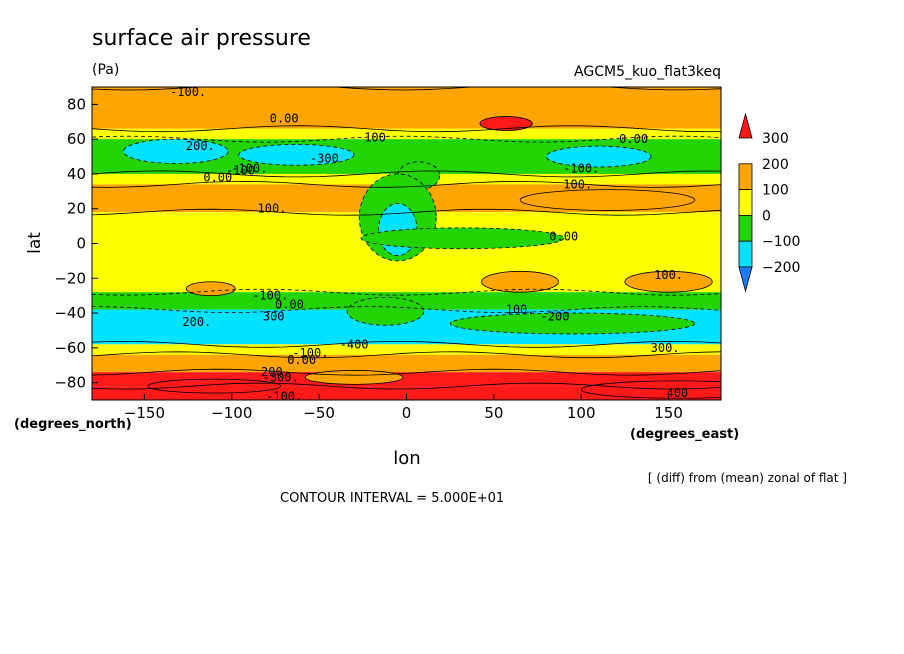 The width and height of the screenshot is (904, 654). Describe the element at coordinates (81, 244) in the screenshot. I see `y-tick-label: 0` at that location.